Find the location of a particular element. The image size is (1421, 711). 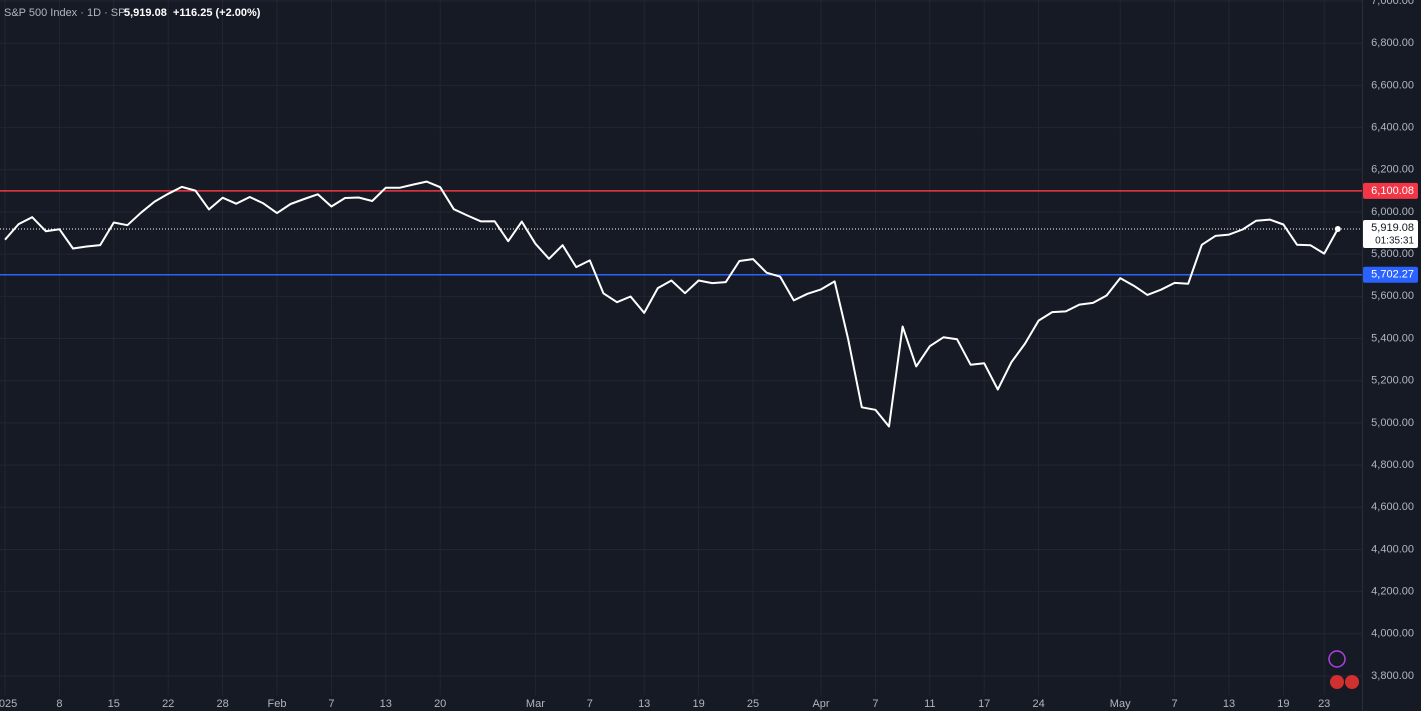

y-tick-label: 5,000.00 is located at coordinates (1392, 423).